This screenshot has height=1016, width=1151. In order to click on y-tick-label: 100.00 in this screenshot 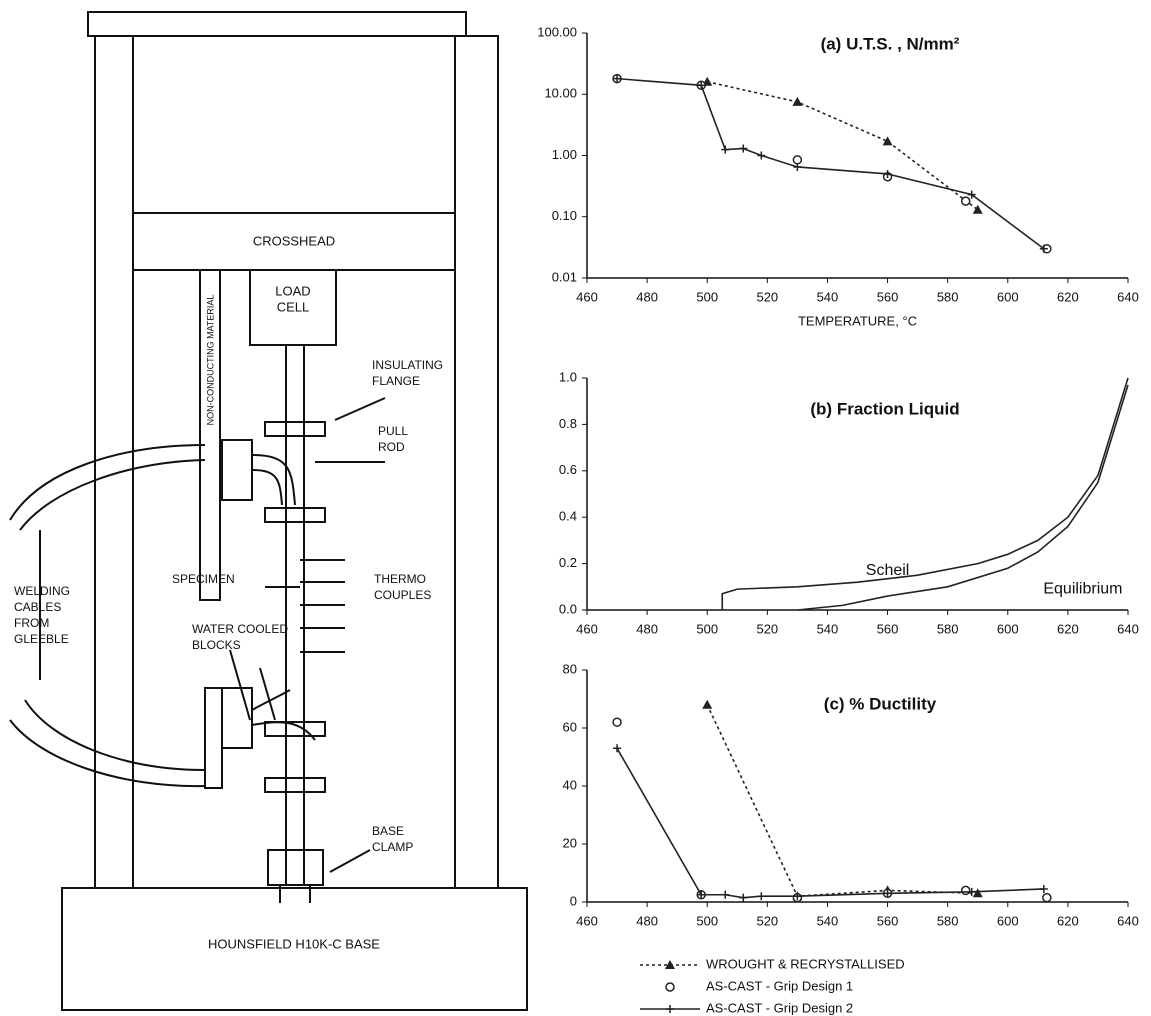, I will do `click(557, 31)`.